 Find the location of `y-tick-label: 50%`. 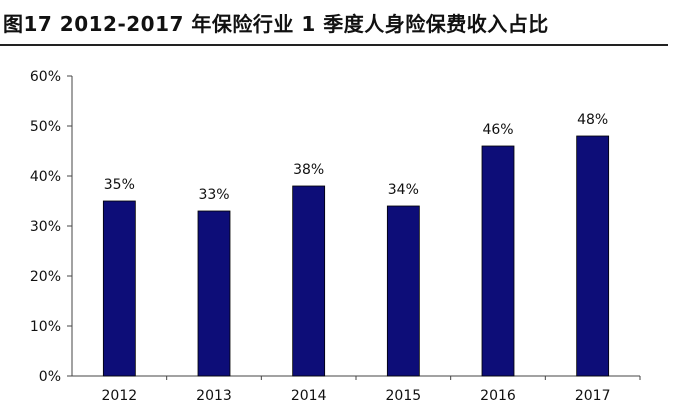

y-tick-label: 50% is located at coordinates (45, 127).